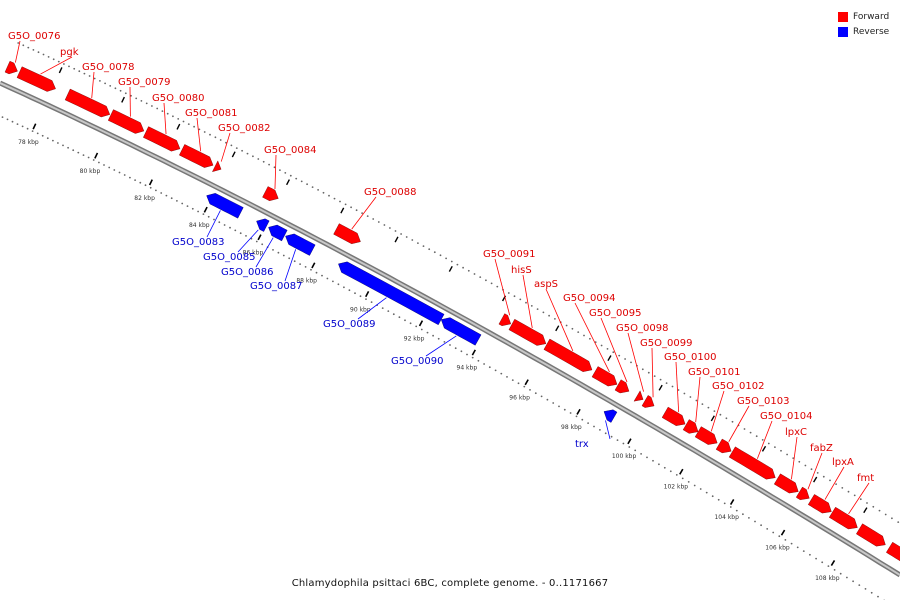 This screenshot has width=900, height=600. I want to click on gene-arrow-fmt, so click(843, 518).